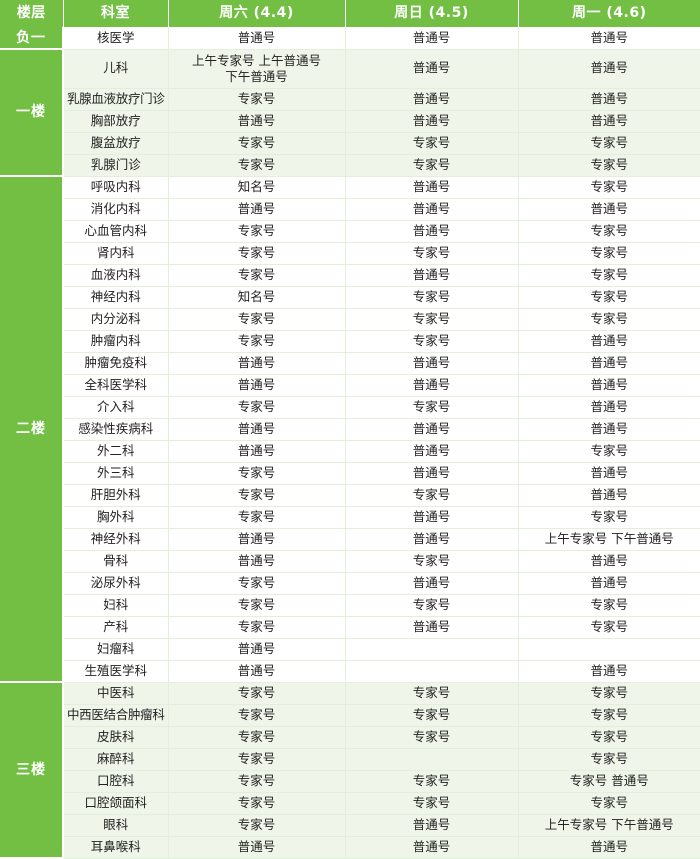  Describe the element at coordinates (116, 253) in the screenshot. I see `department-name: 肾内科` at that location.